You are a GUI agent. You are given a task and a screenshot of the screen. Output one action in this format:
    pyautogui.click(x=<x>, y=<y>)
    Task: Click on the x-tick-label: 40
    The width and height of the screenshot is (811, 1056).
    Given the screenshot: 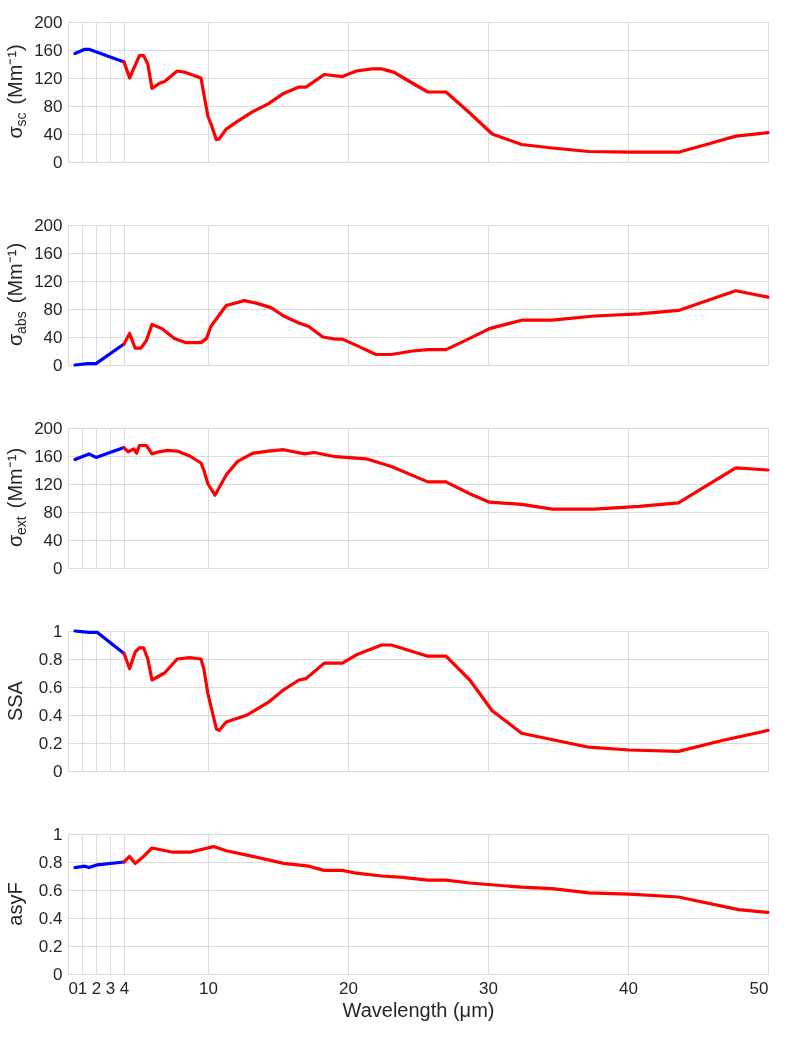 What is the action you would take?
    pyautogui.click(x=628, y=988)
    